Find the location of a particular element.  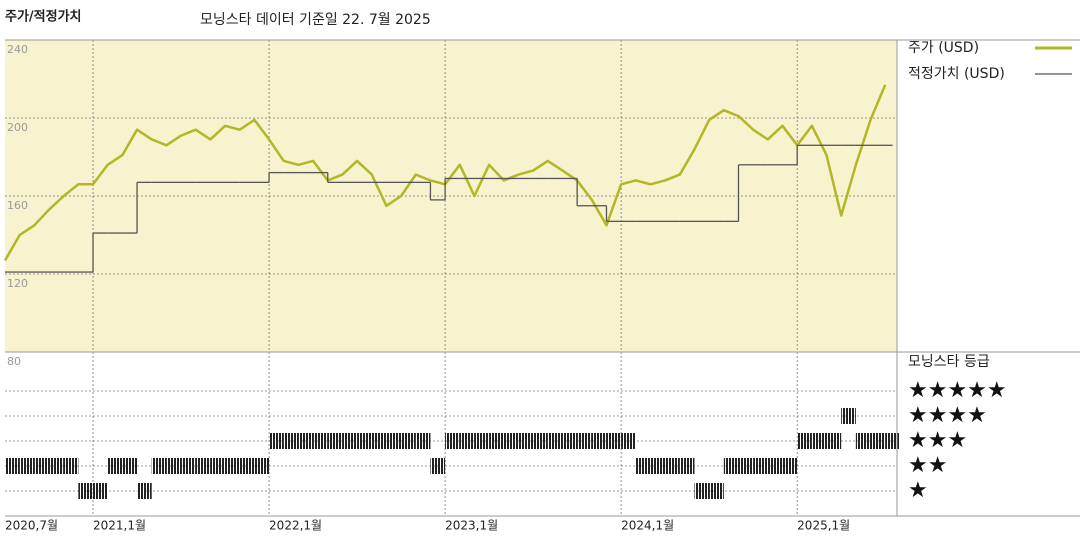

y-tick-label: 80 is located at coordinates (14, 361).